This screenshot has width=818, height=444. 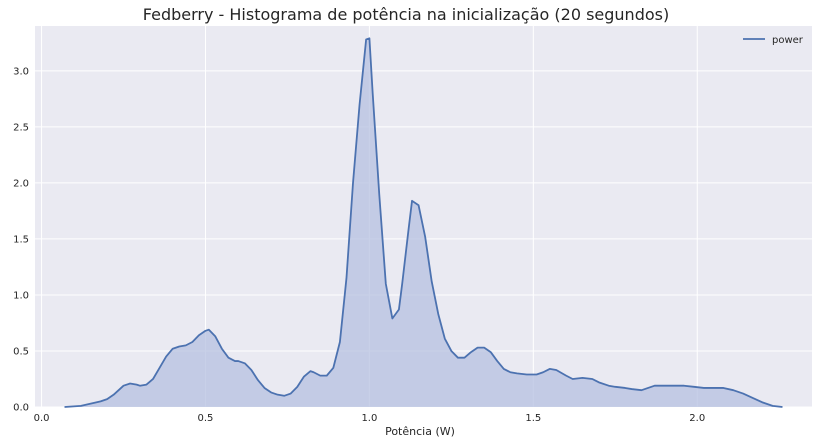 I want to click on x-tick-labels: 0.0 0.5 1.0 1.5 2.0, so click(x=370, y=418).